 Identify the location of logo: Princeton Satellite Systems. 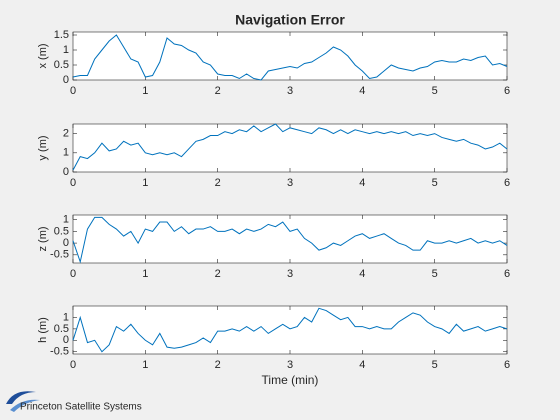
(74, 402).